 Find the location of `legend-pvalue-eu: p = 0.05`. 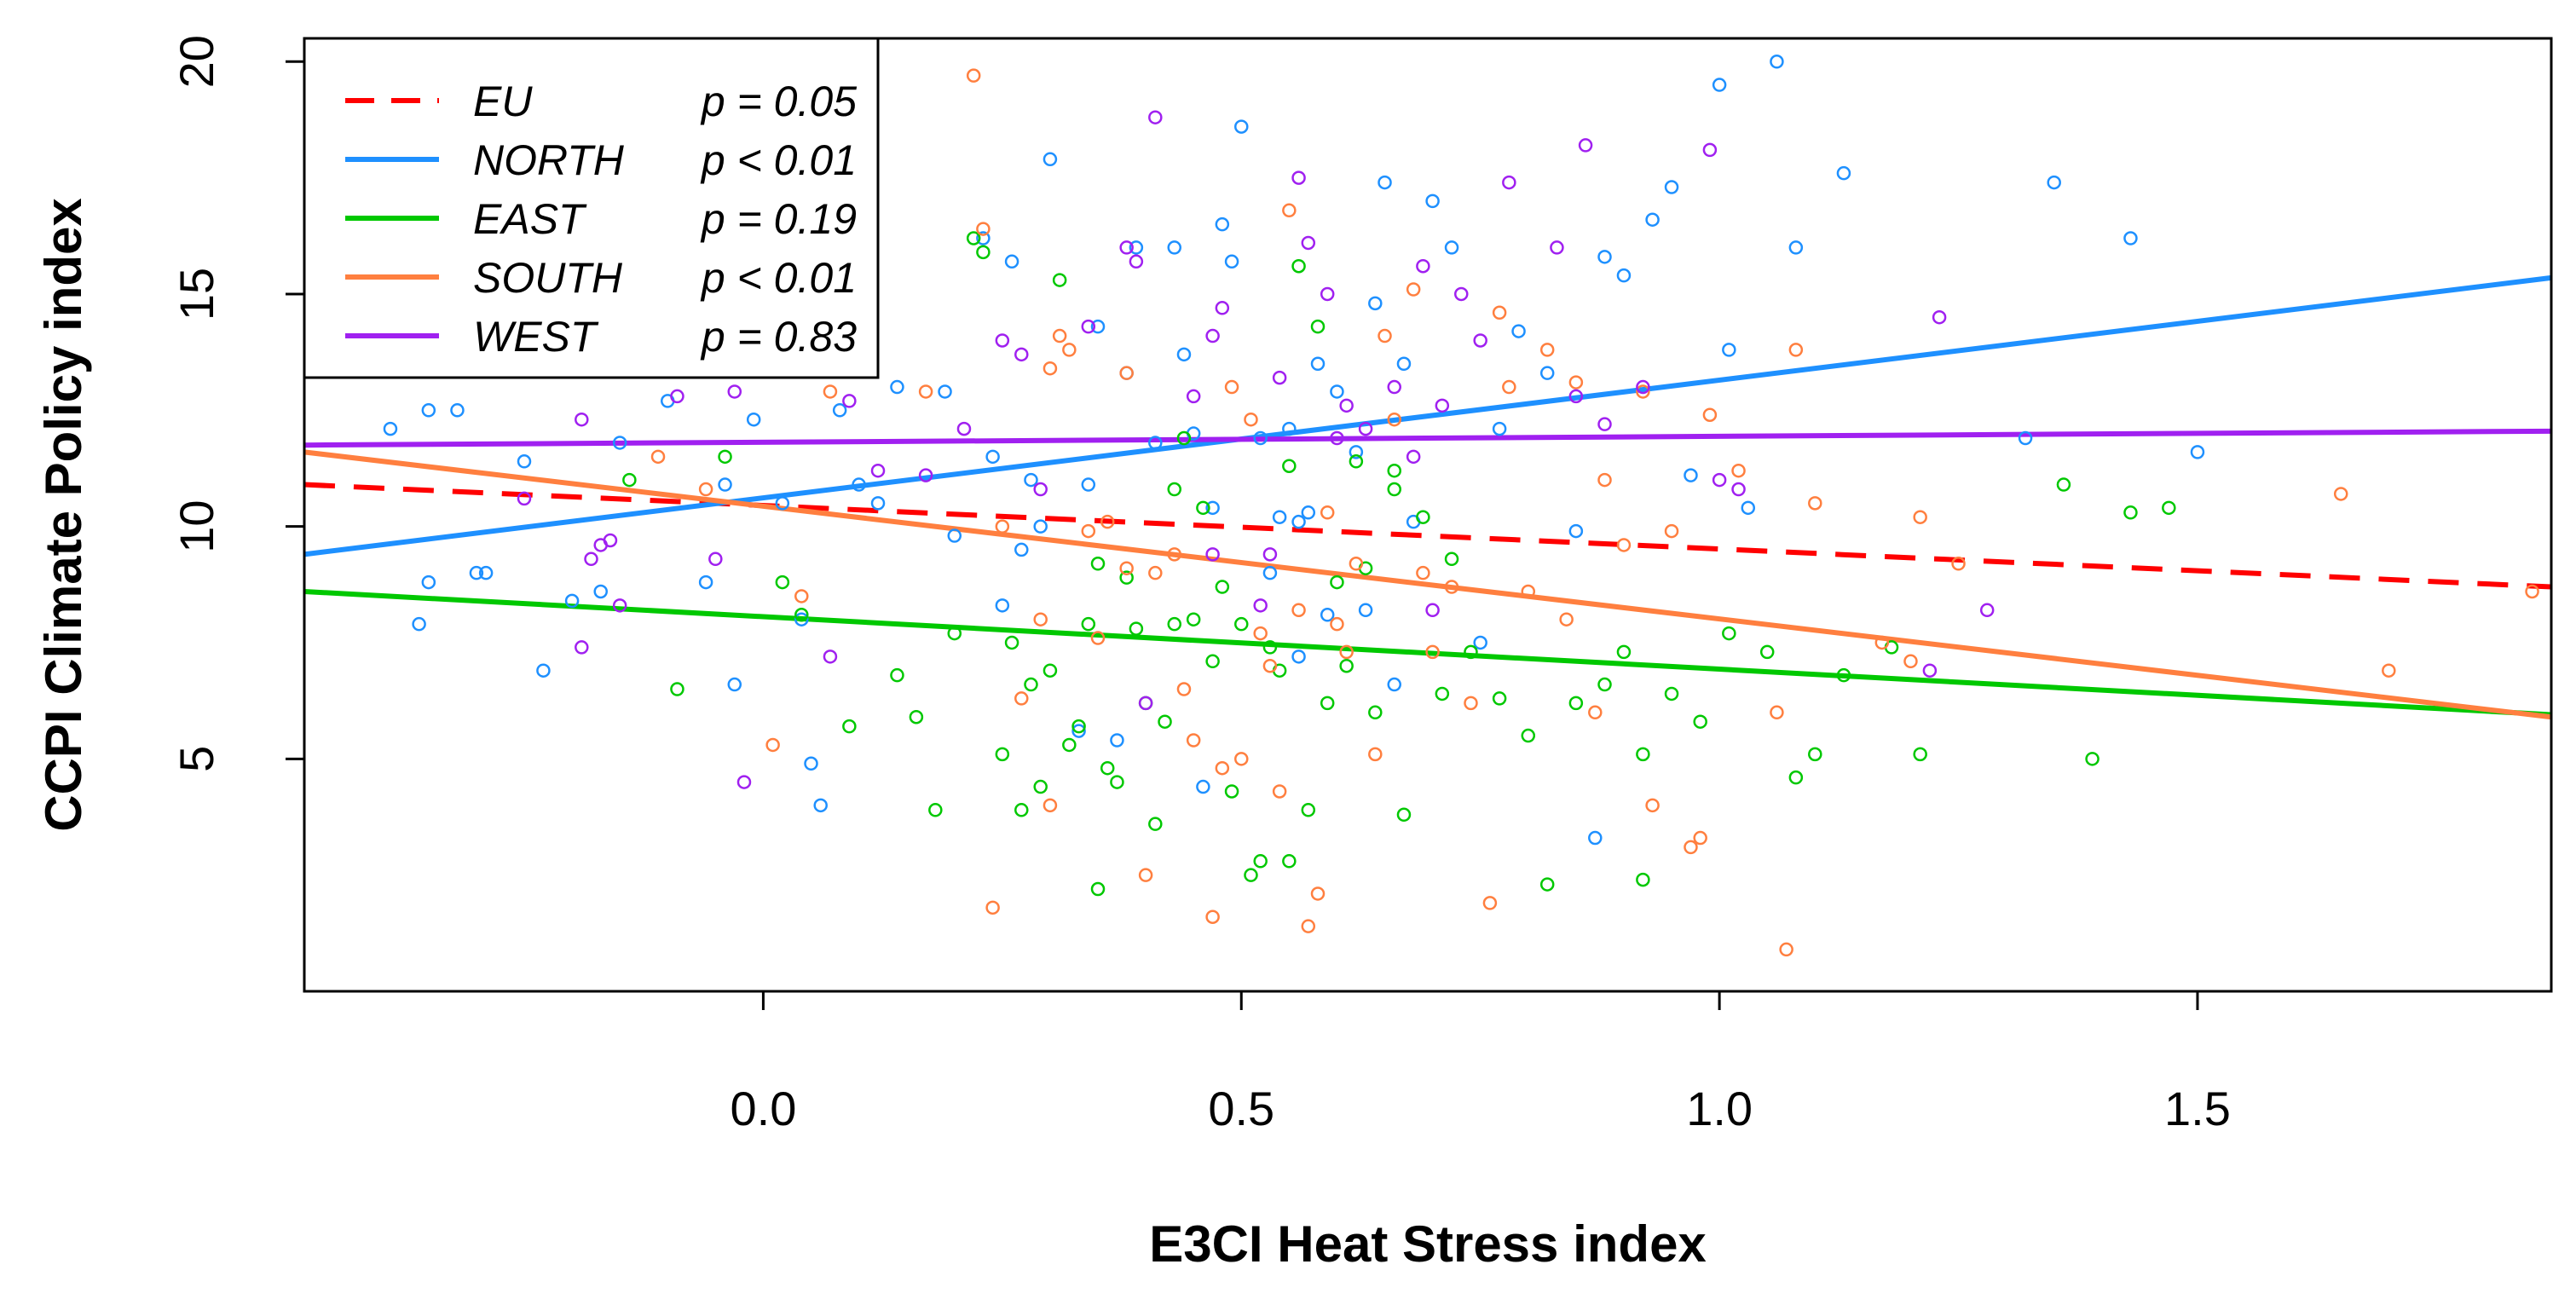

legend-pvalue-eu: p = 0.05 is located at coordinates (778, 101).